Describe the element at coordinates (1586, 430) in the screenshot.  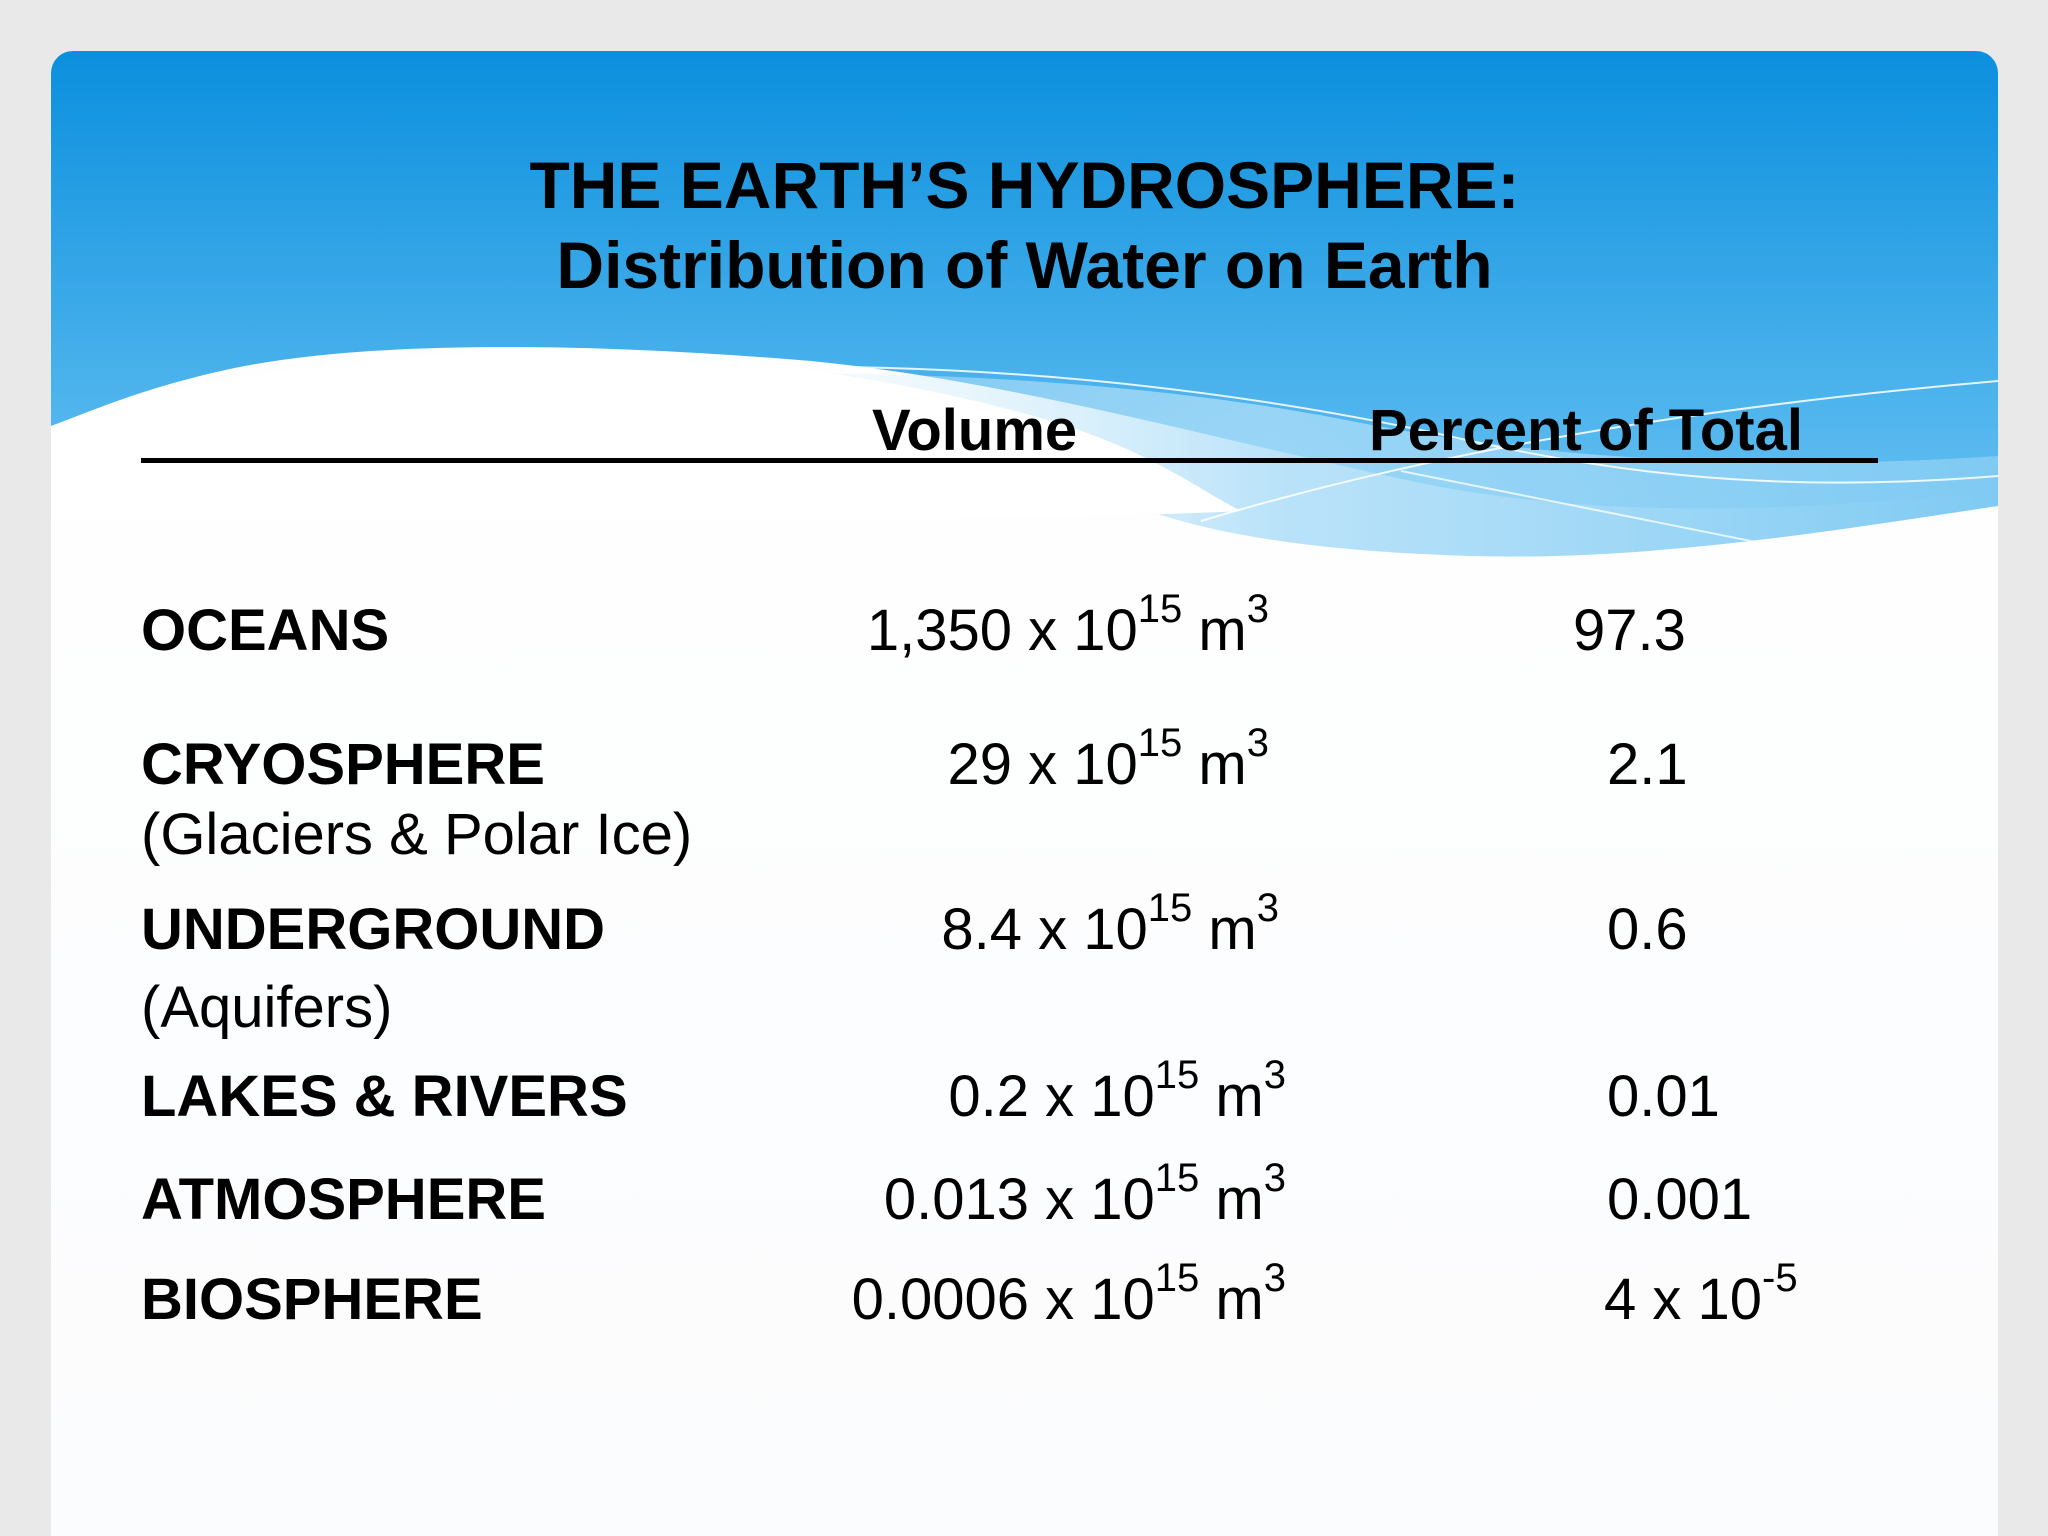
I see `column-header-percent: Percent of Total` at that location.